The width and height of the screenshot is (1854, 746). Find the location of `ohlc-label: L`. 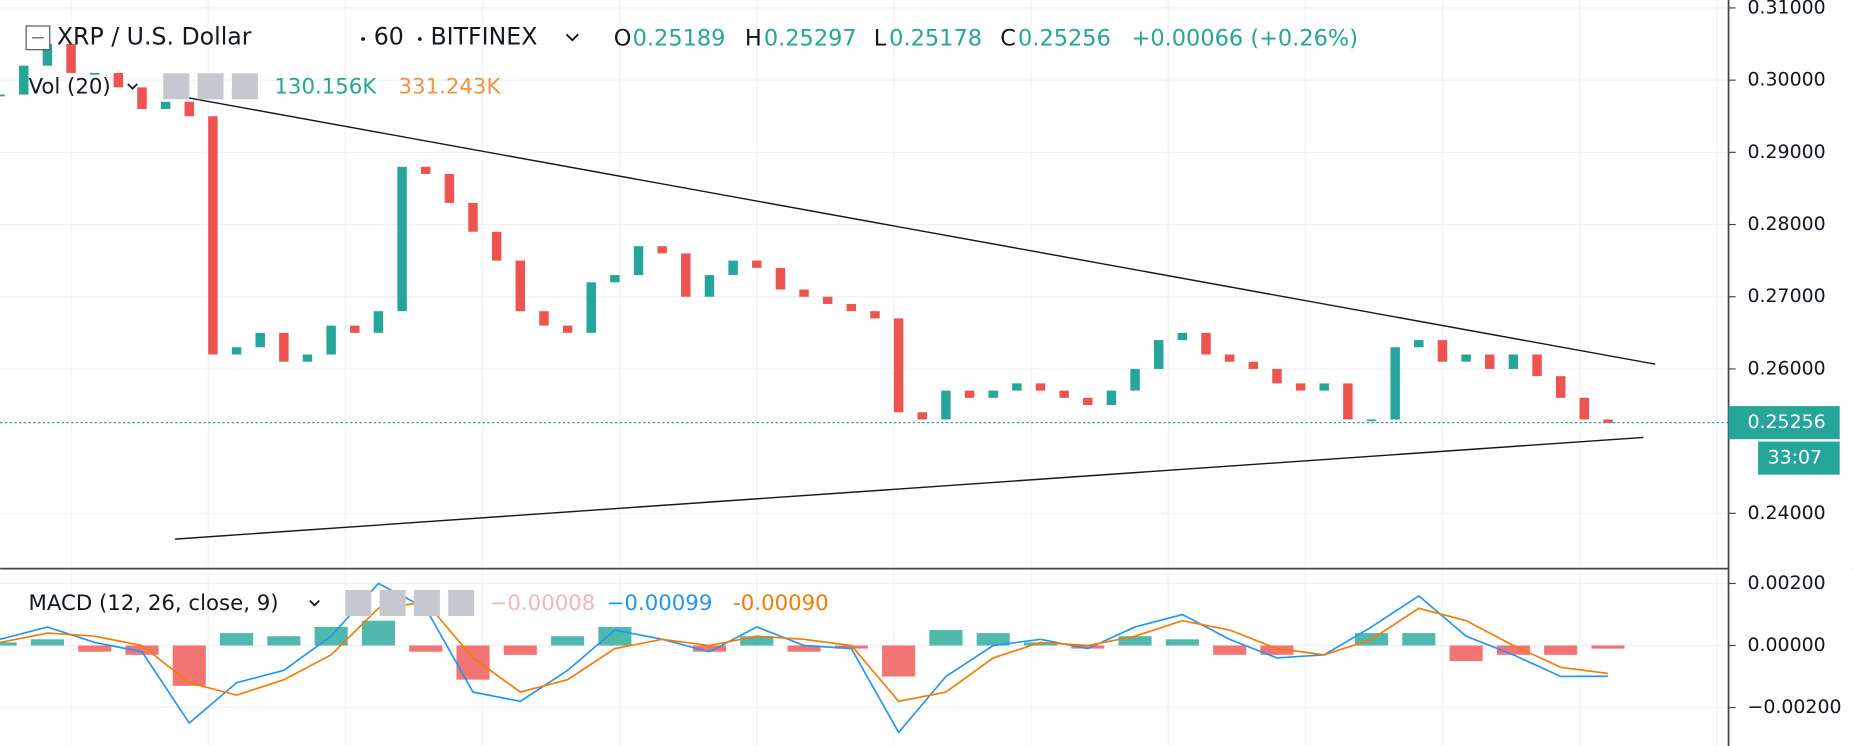

ohlc-label: L is located at coordinates (880, 39).